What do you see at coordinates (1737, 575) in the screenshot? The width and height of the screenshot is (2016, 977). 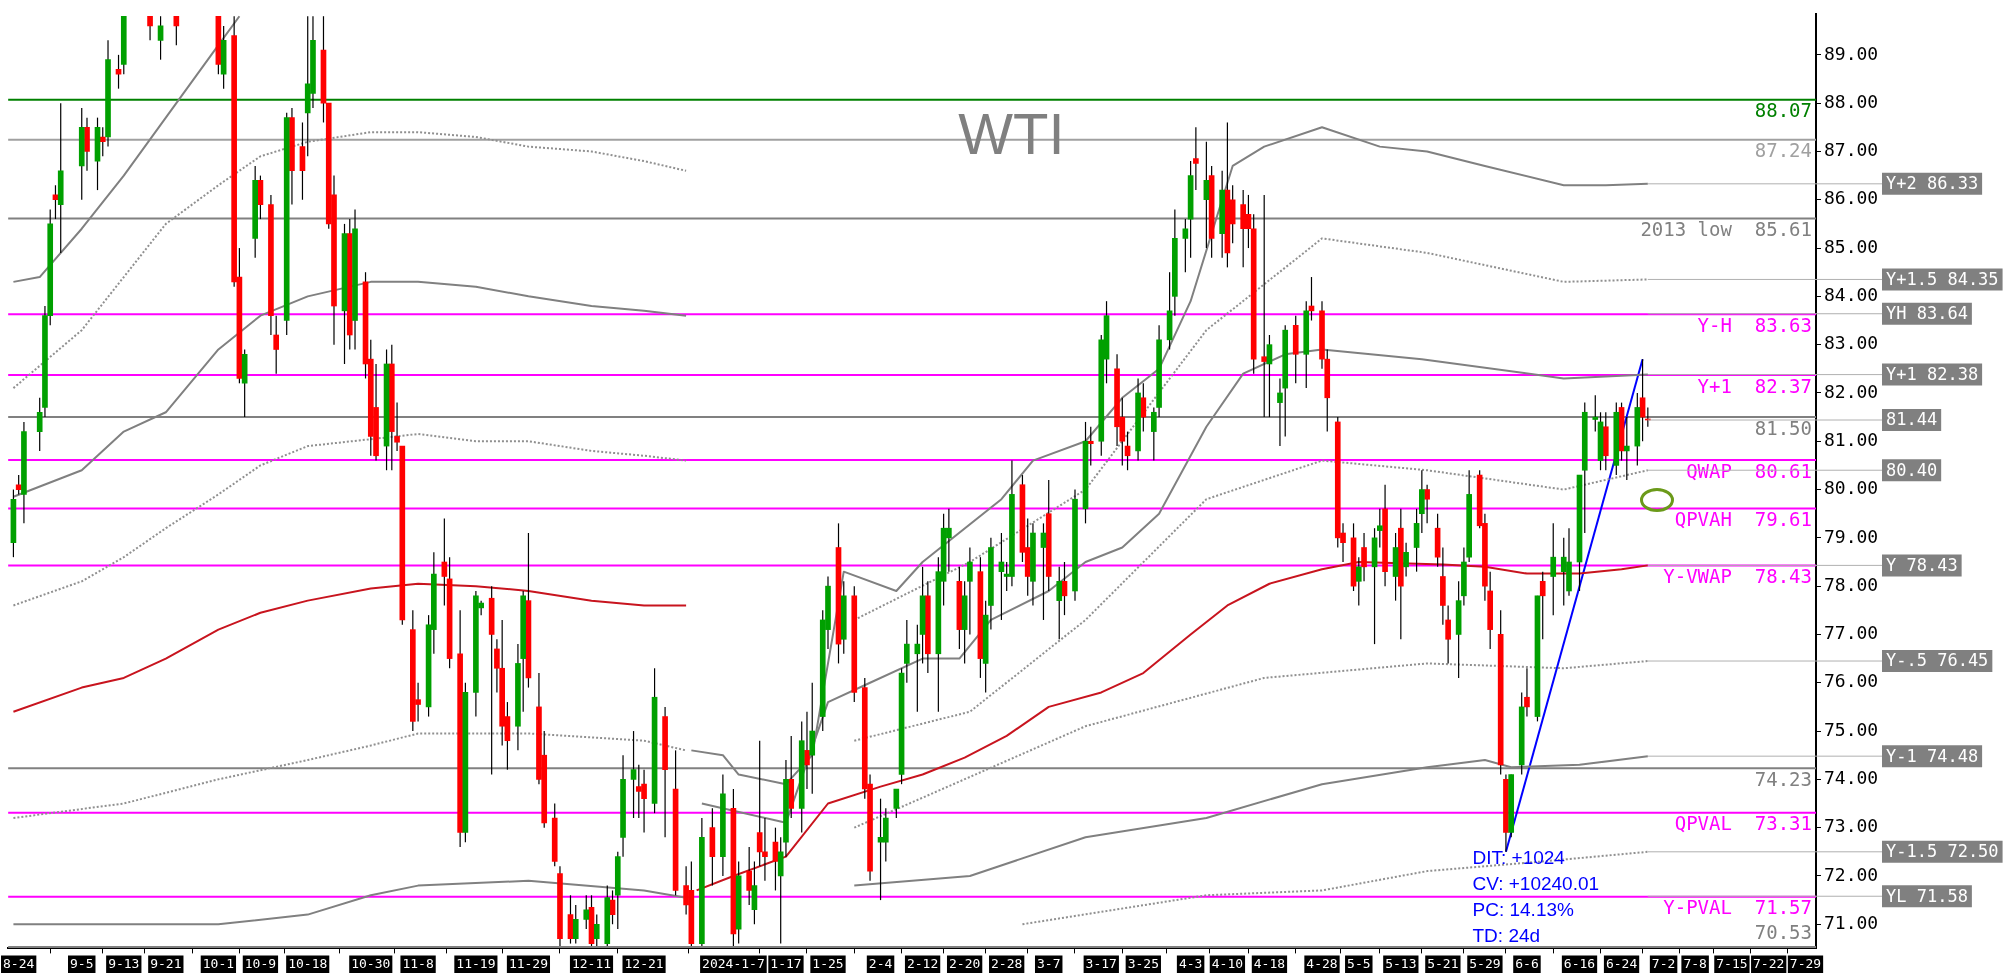 I see `ref-line-label: Y-VWAP 78.43` at bounding box center [1737, 575].